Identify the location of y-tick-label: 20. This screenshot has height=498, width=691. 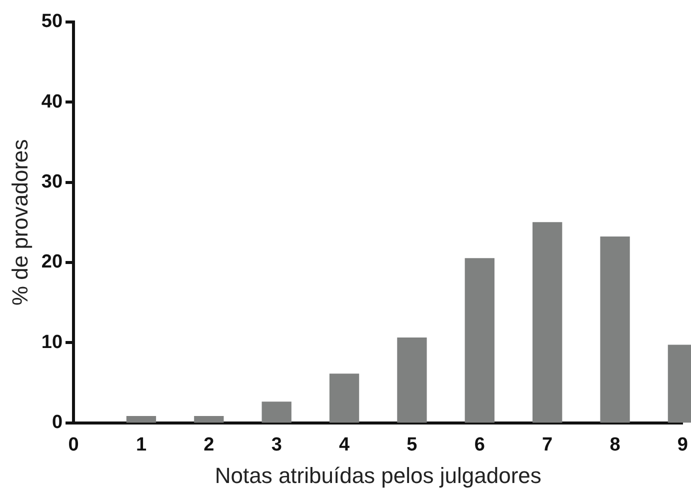
(52, 262).